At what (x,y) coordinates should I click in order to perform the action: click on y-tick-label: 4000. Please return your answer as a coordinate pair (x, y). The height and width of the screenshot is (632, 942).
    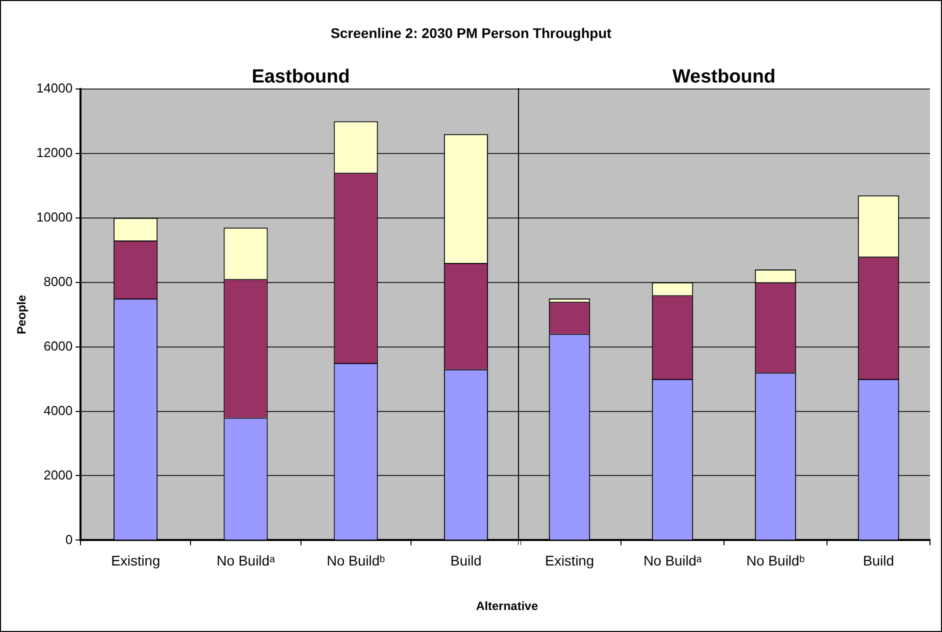
    Looking at the image, I should click on (58, 410).